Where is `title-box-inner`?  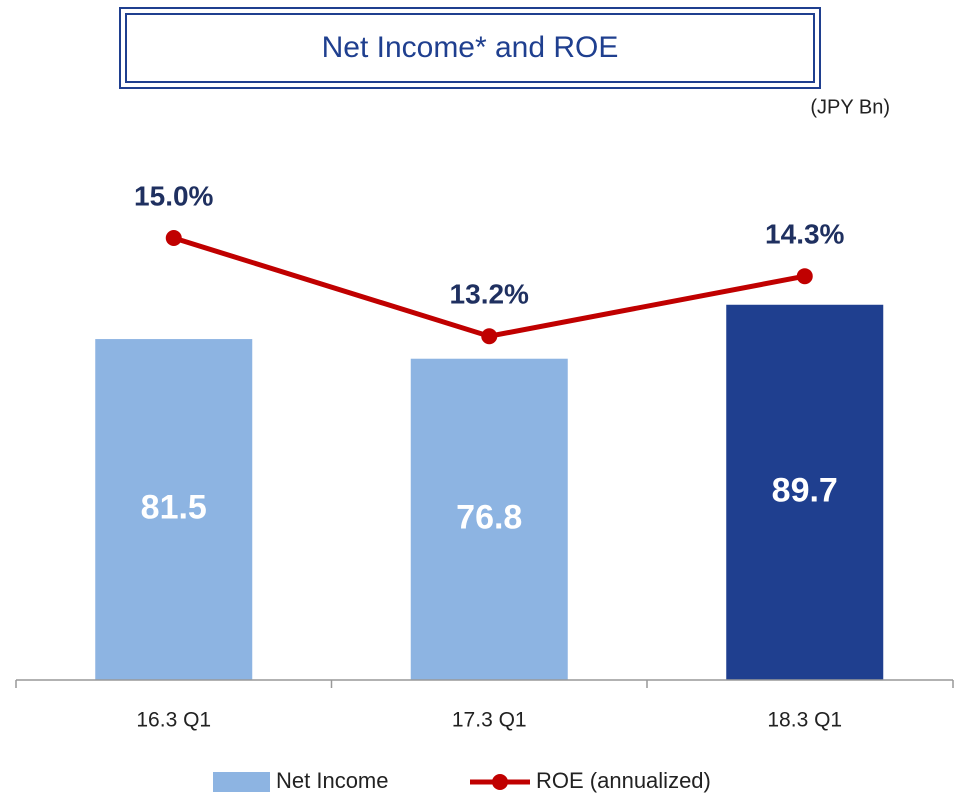
title-box-inner is located at coordinates (470, 48).